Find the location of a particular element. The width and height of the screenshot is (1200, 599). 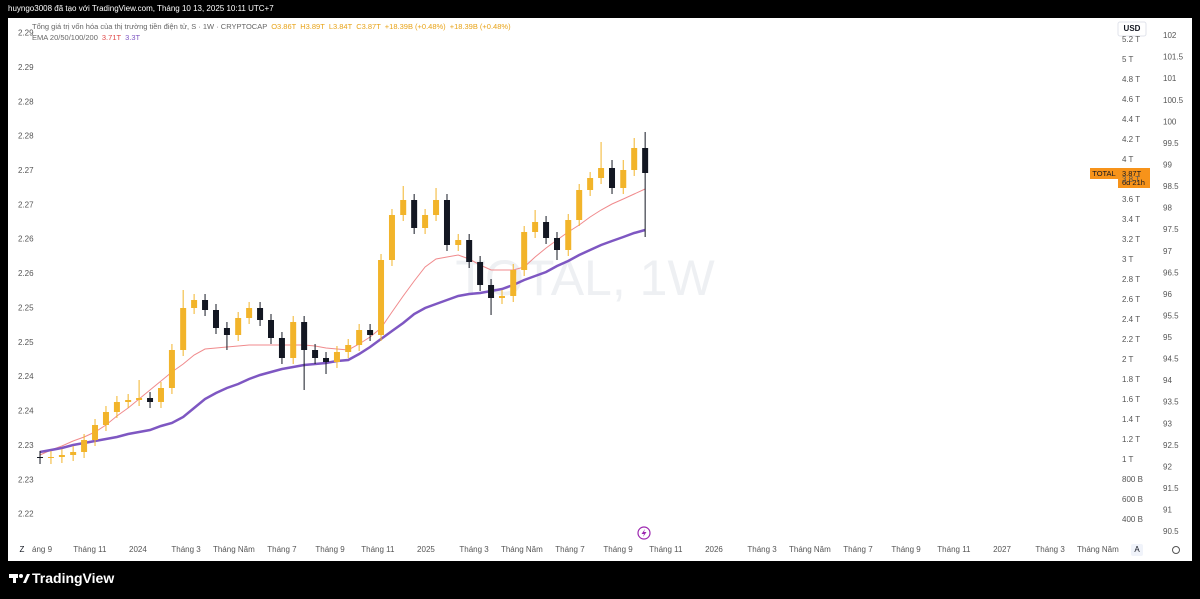

y-tick-label: 2.8 T is located at coordinates (1131, 279).